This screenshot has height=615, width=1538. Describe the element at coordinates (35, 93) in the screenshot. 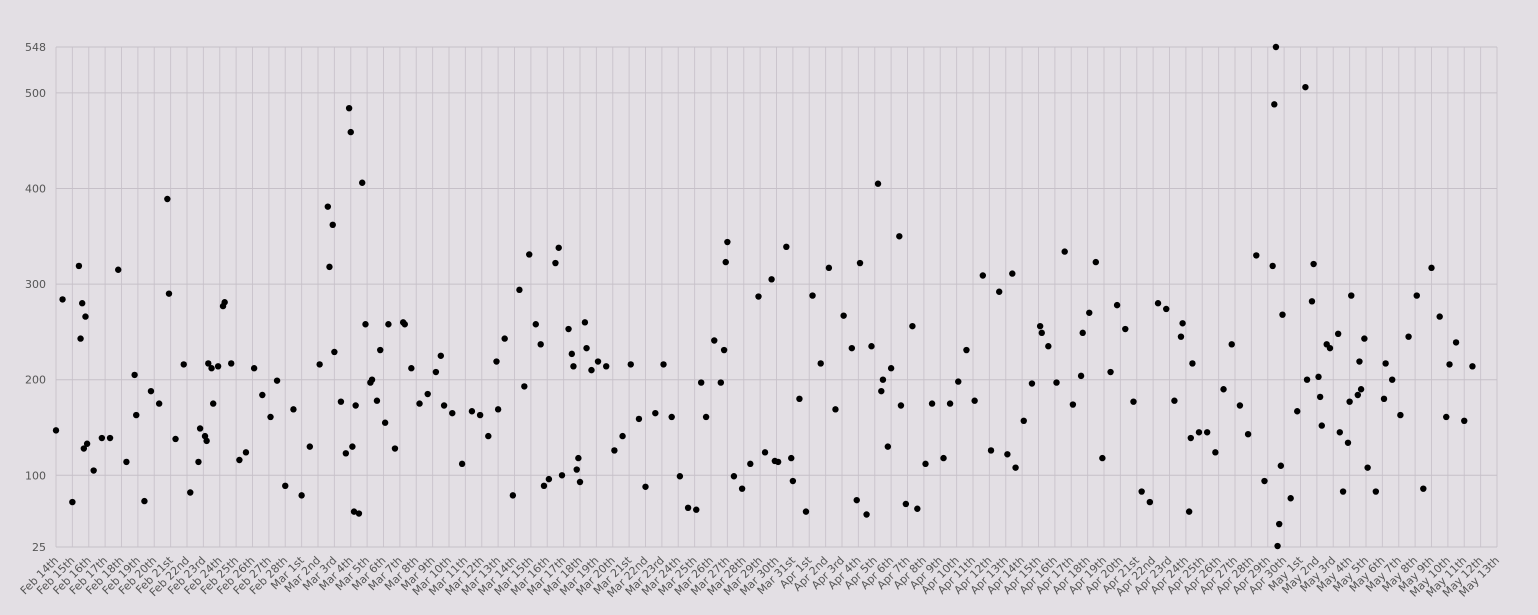

I see `y-tick-label: 500` at that location.